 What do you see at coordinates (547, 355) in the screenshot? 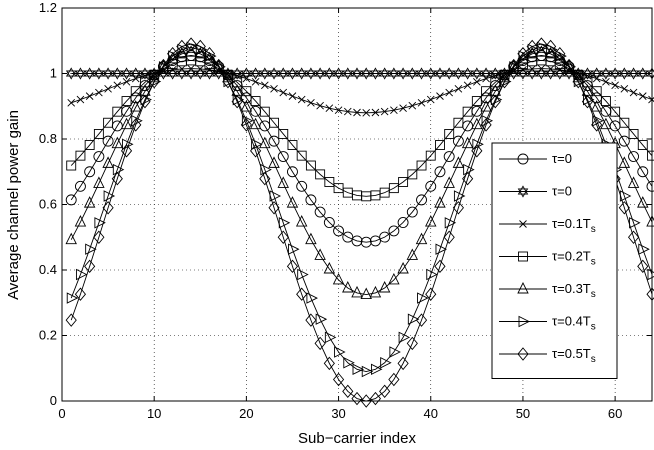
I see `legend-item: τ=0.5Ts` at bounding box center [547, 355].